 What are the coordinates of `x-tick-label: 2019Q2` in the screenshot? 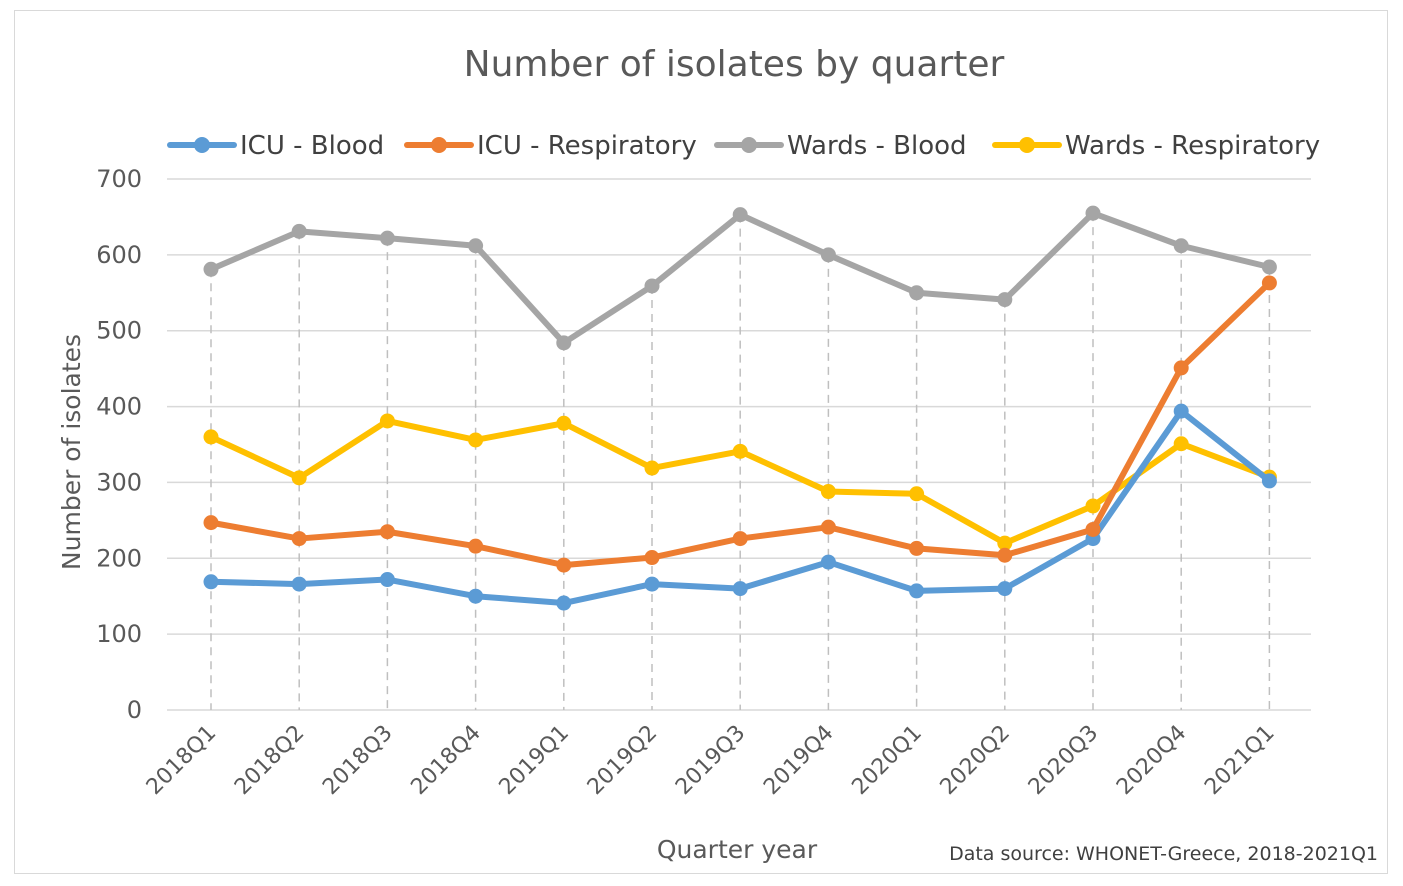 It's located at (622, 760).